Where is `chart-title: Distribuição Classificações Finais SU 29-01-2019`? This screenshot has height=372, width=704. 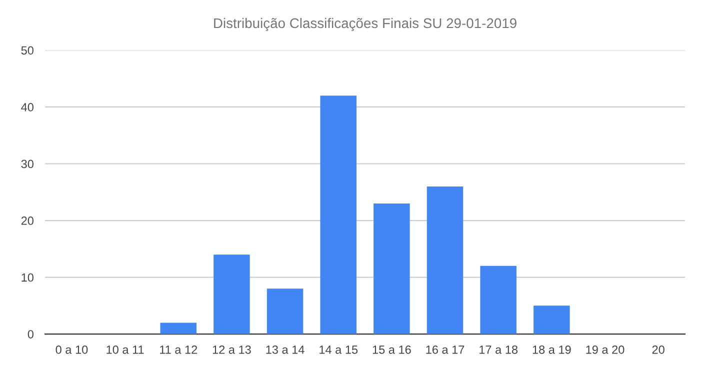 chart-title: Distribuição Classificações Finais SU 29-01-2019 is located at coordinates (365, 24).